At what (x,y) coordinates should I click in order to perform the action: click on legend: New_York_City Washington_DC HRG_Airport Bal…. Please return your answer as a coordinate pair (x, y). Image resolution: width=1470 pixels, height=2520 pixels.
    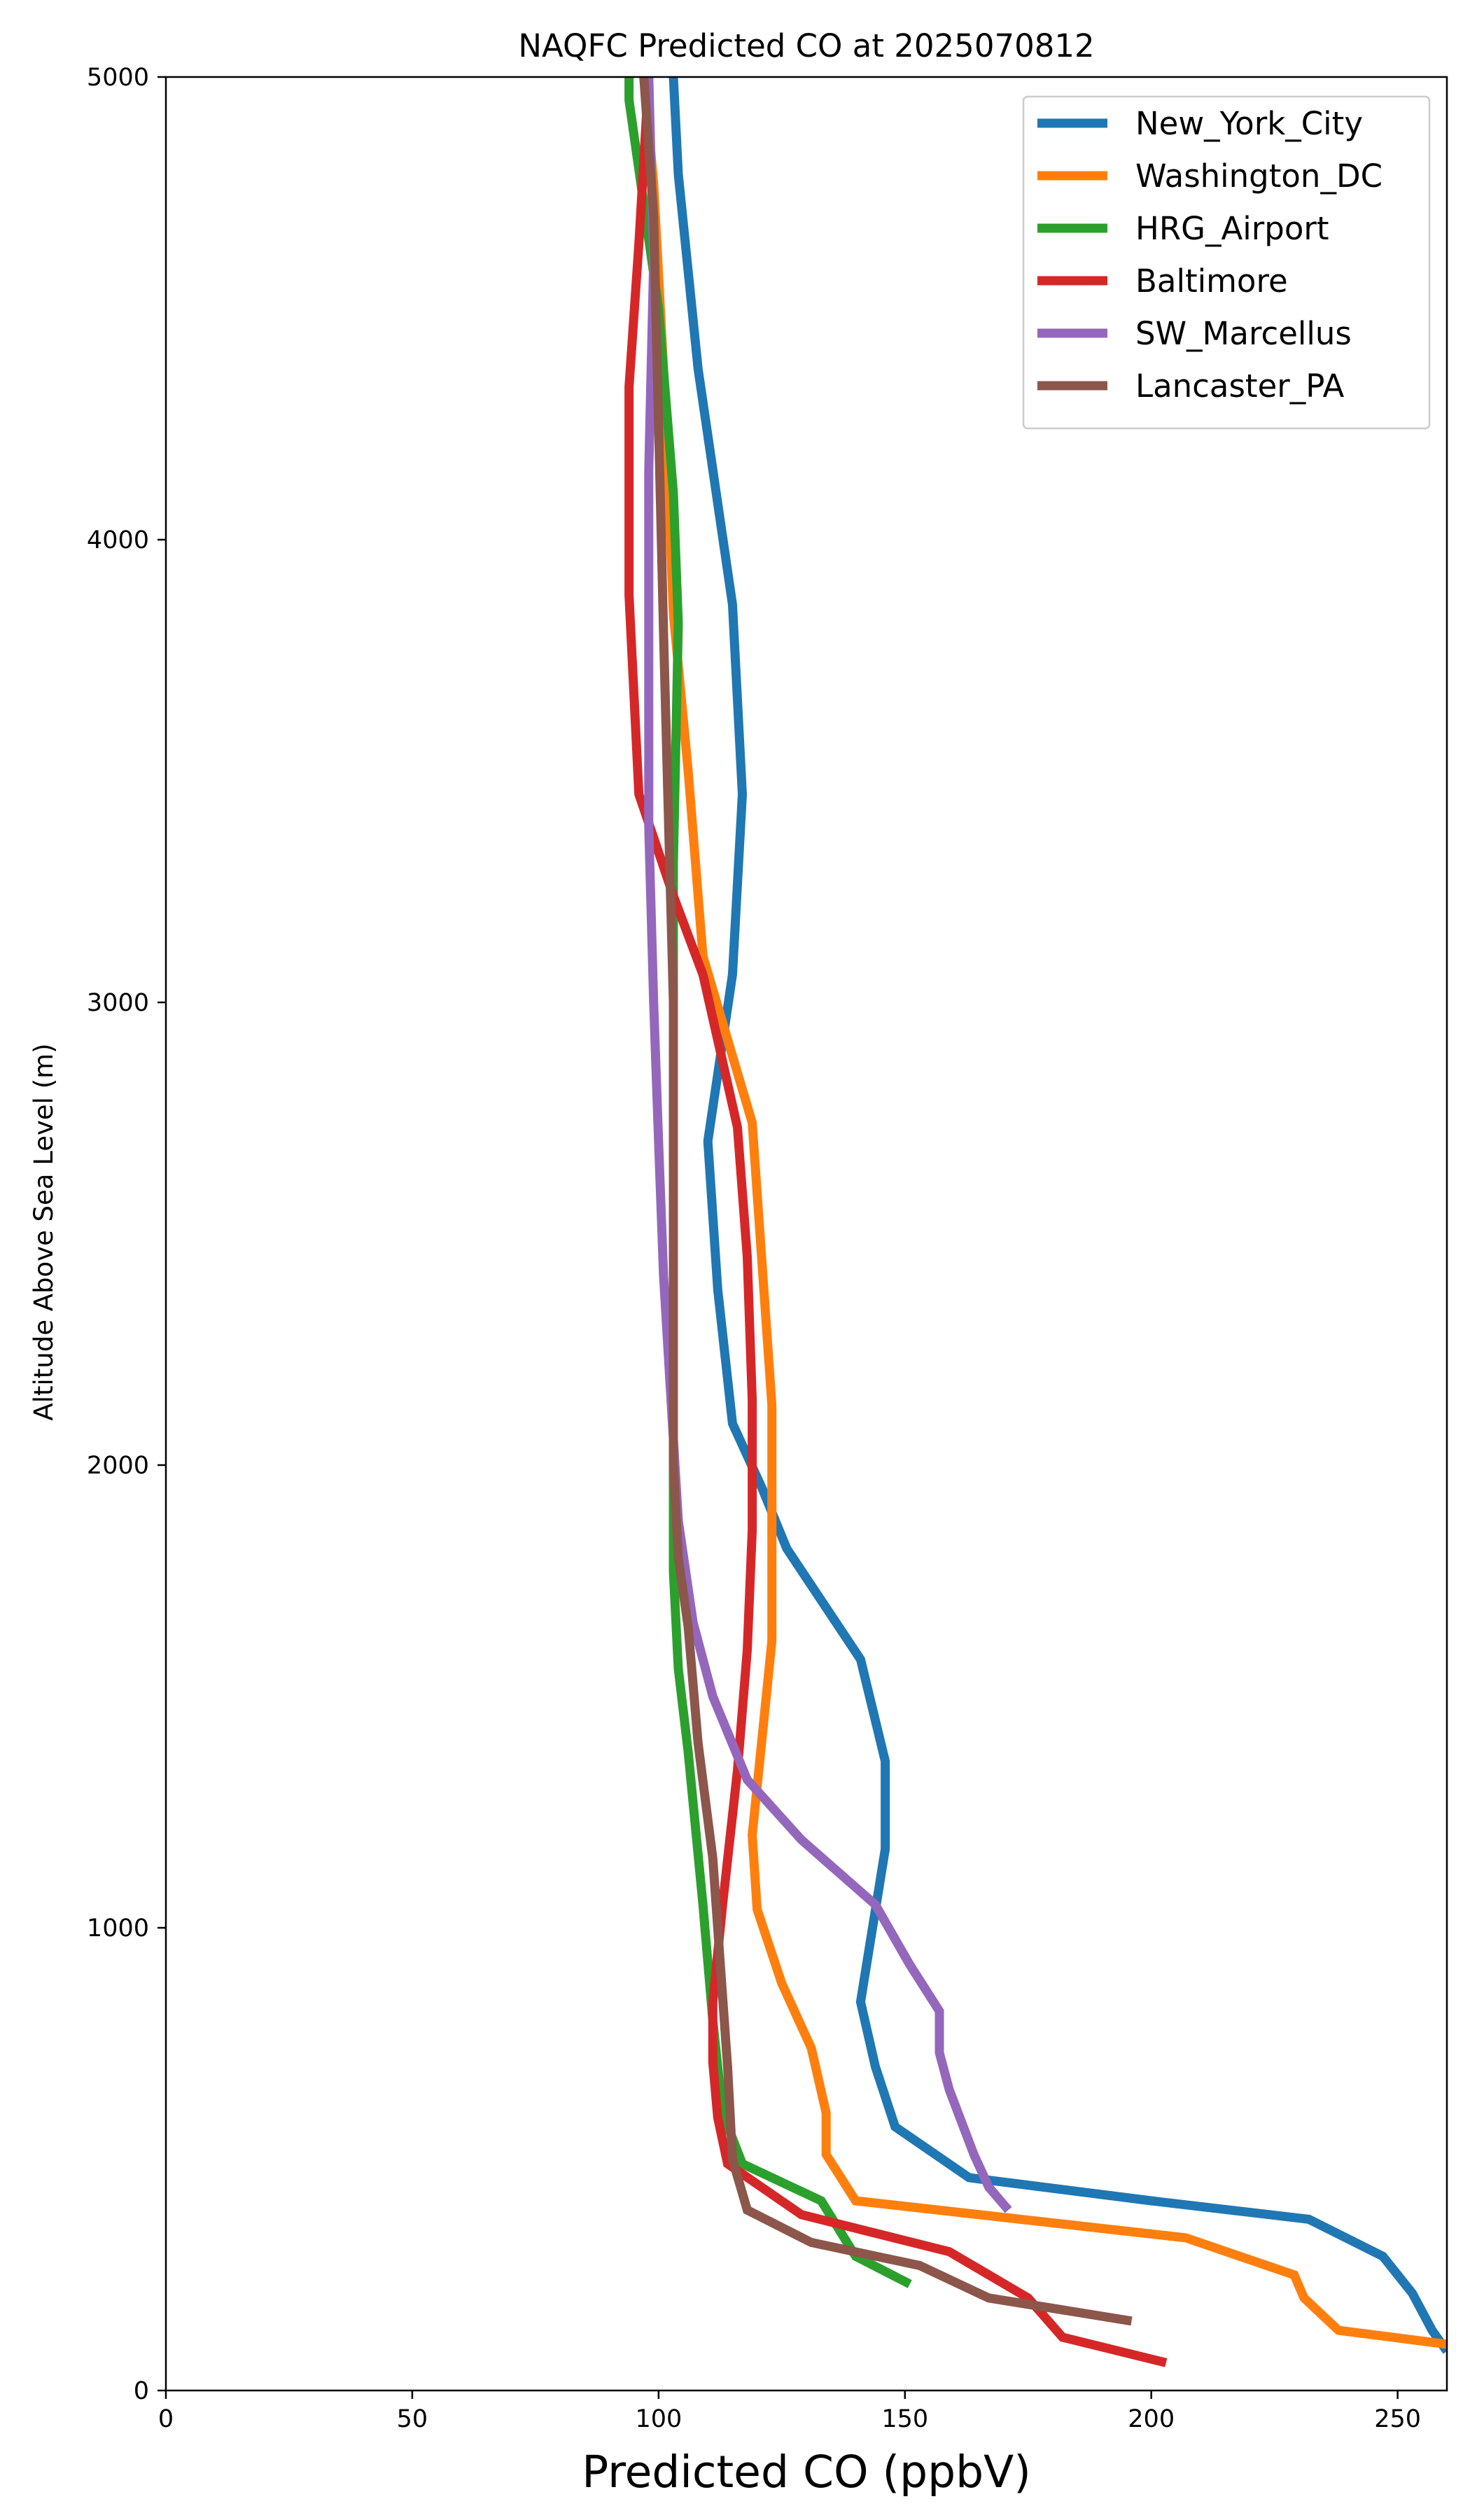
    Looking at the image, I should click on (1226, 262).